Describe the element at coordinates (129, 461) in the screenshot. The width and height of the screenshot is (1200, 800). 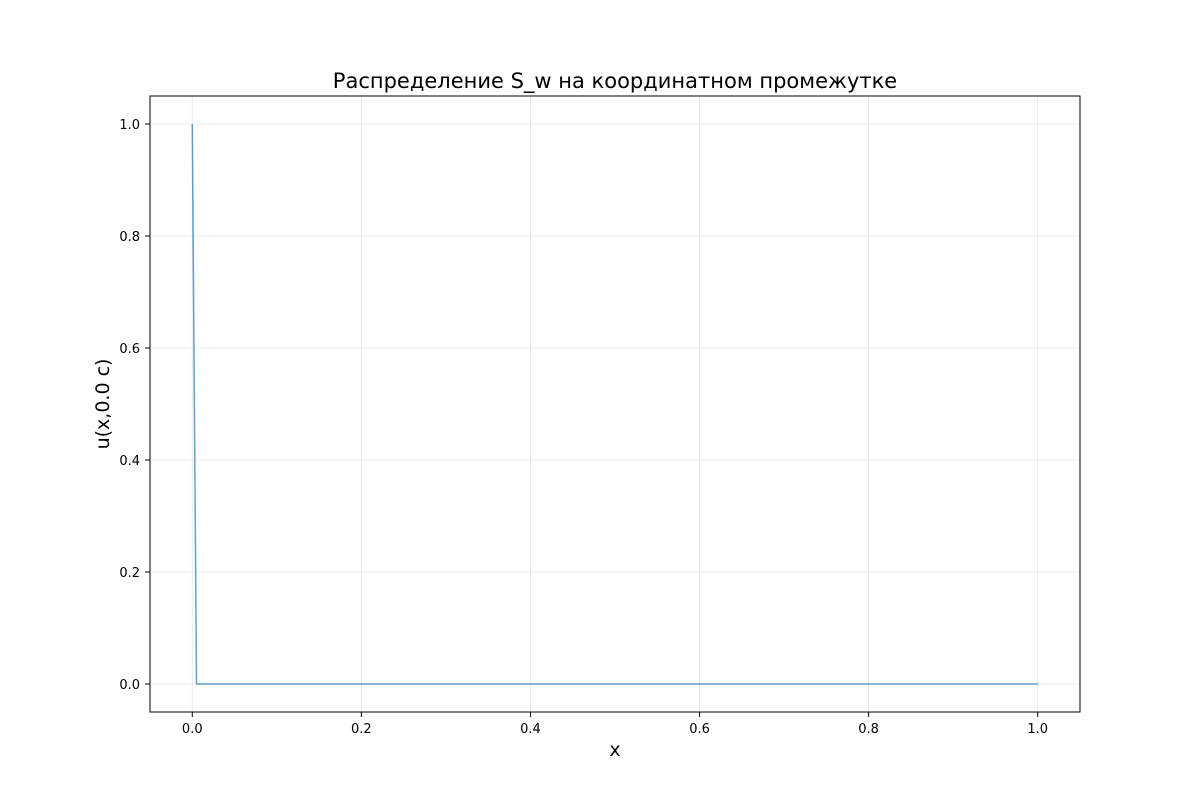
I see `y-tick-label: 0.4` at that location.